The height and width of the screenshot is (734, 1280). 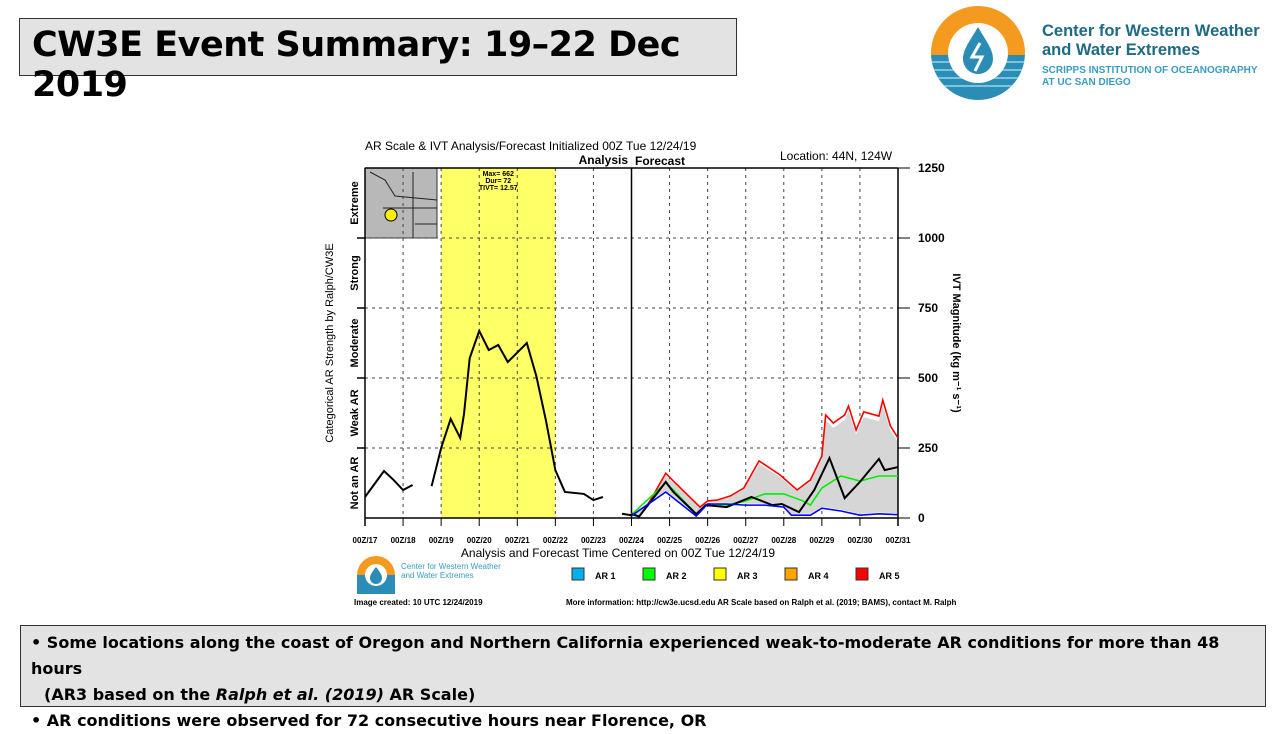 I want to click on y-axis-left-label: Categorical AR Strength by Ralph/CW3E, so click(x=330, y=342).